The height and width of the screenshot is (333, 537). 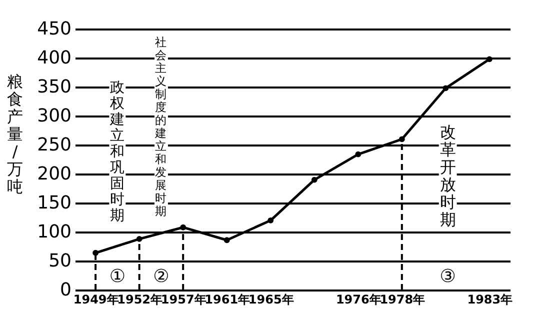 I want to click on annotation: 改革开放时期, so click(x=448, y=176).